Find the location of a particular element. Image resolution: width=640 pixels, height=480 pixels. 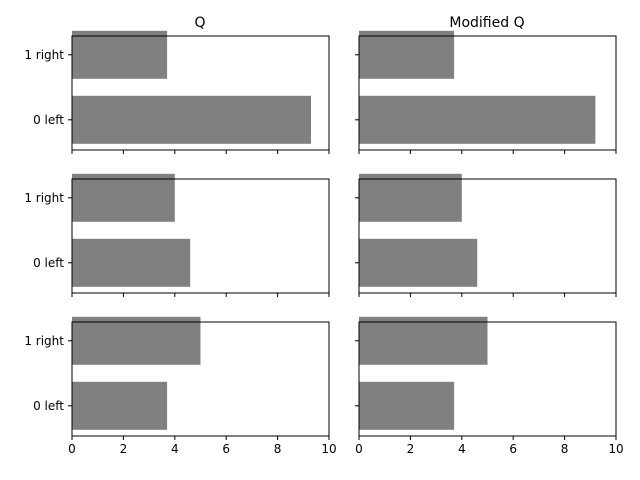

subplot-r0-c0: 0 left 1 right is located at coordinates (177, 92).